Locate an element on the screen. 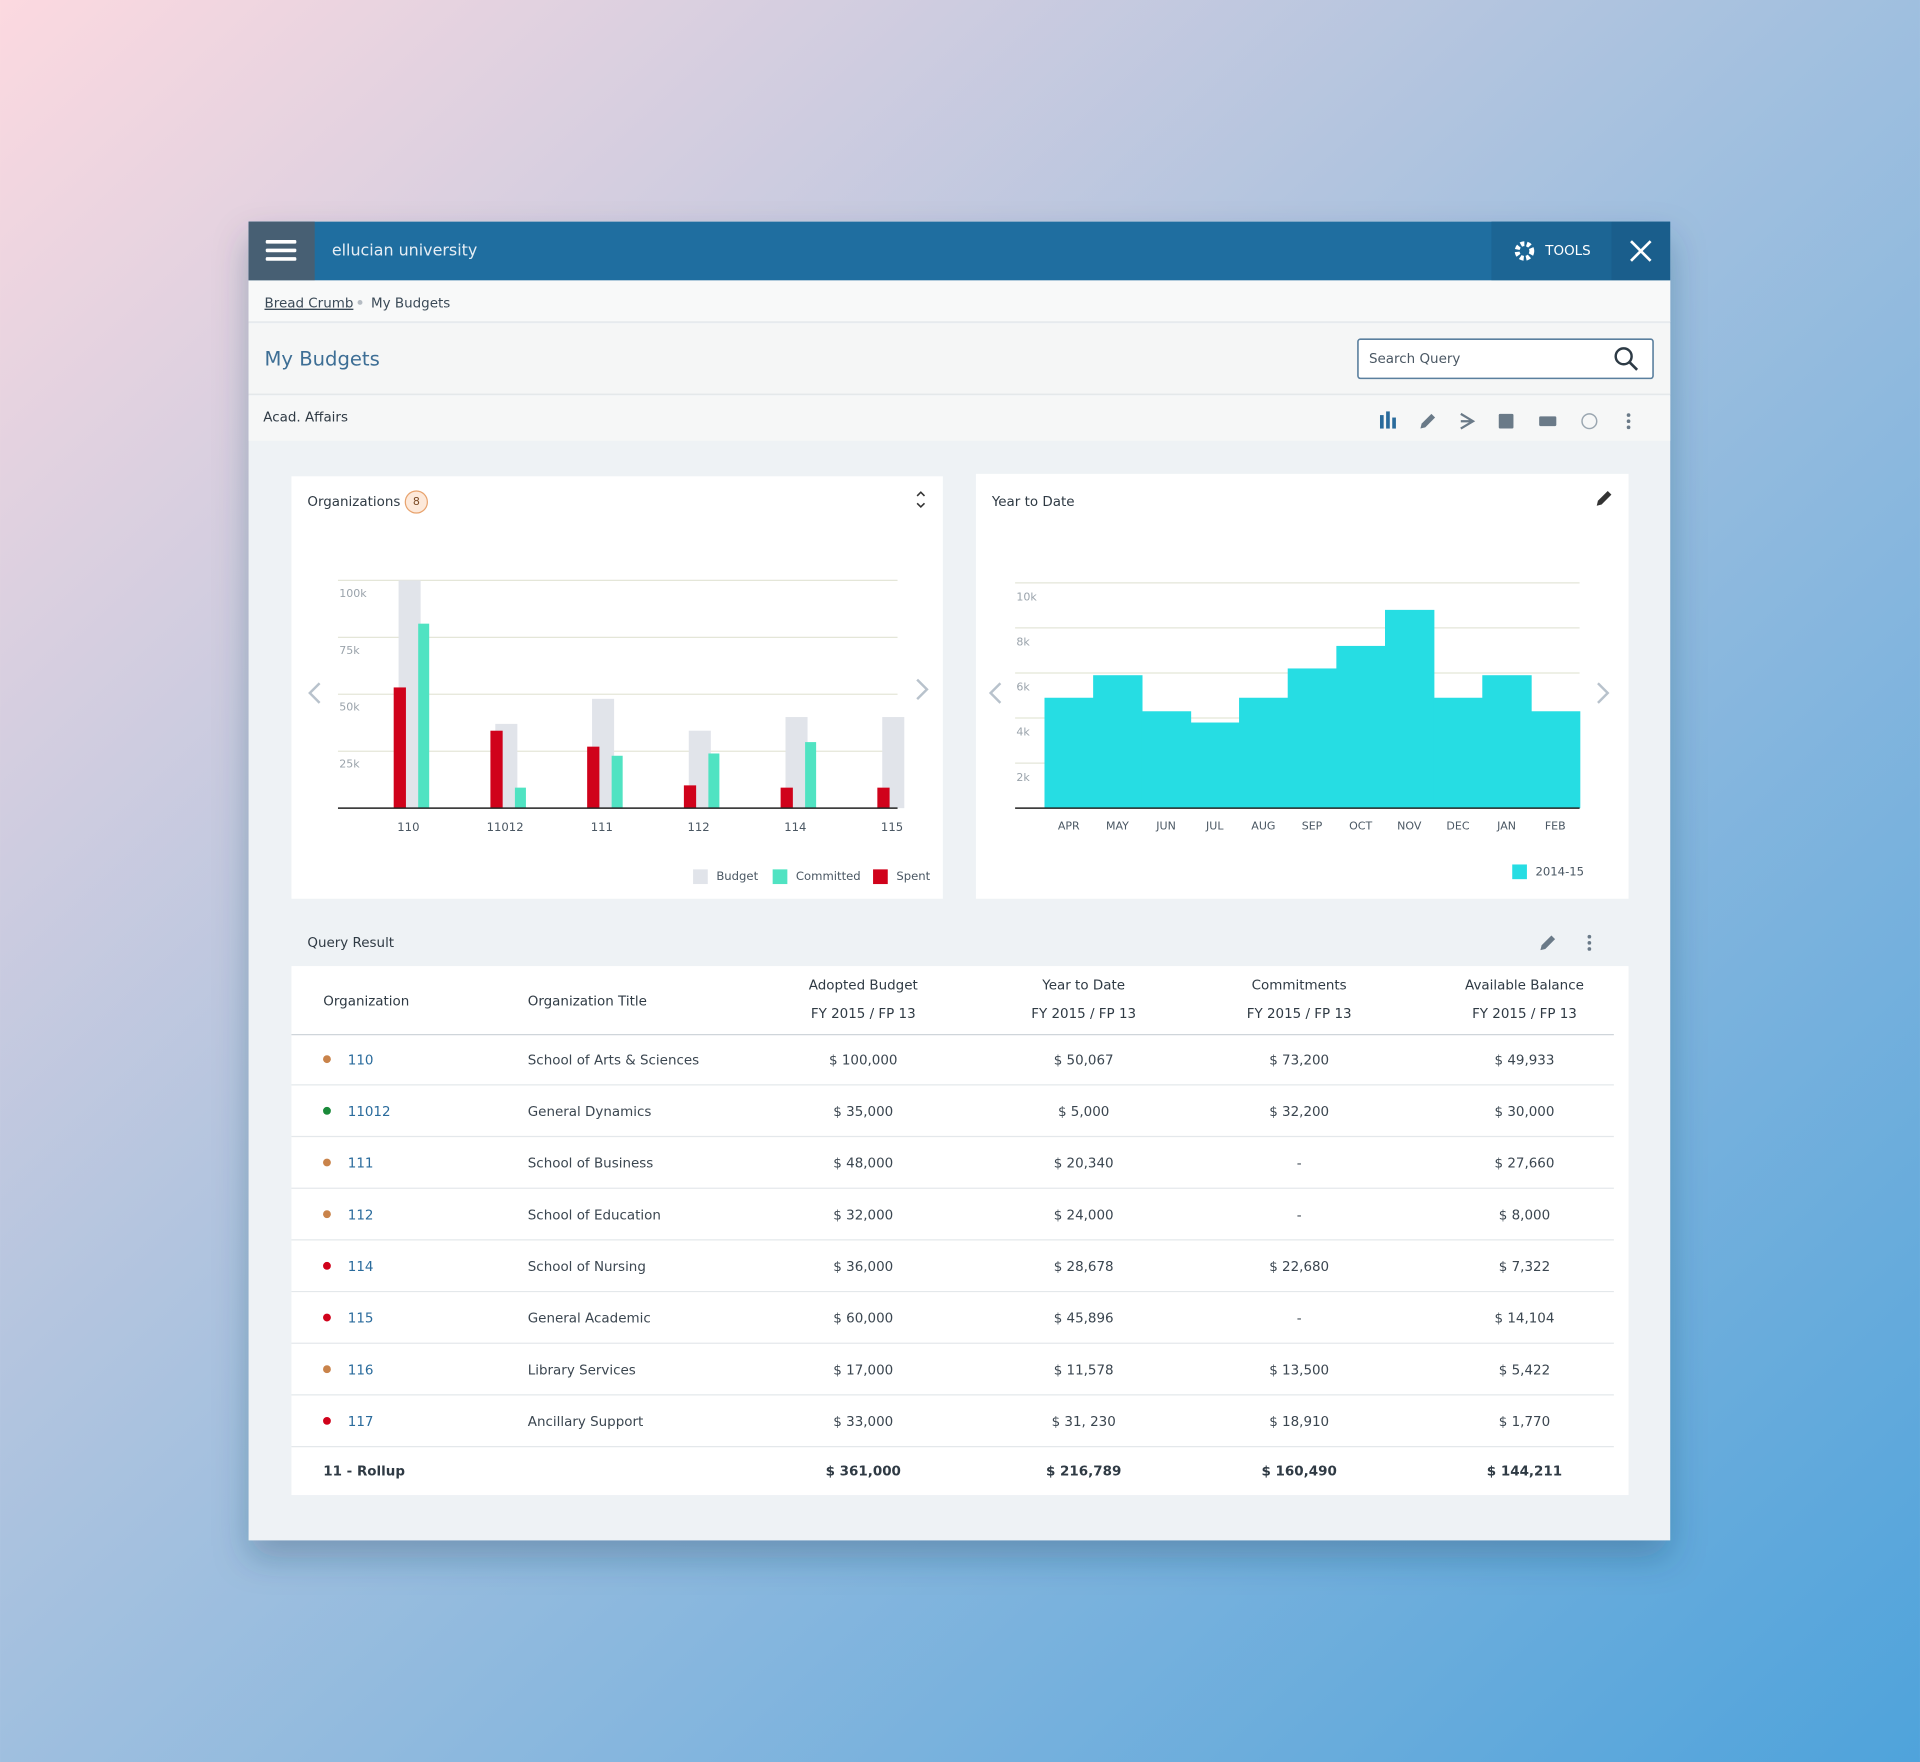  tools-button is located at coordinates (1551, 251).